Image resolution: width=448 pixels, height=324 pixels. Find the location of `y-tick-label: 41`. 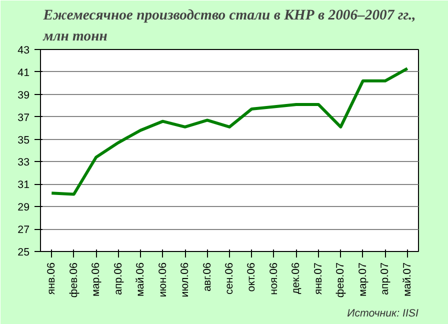

y-tick-label: 41 is located at coordinates (24, 72).